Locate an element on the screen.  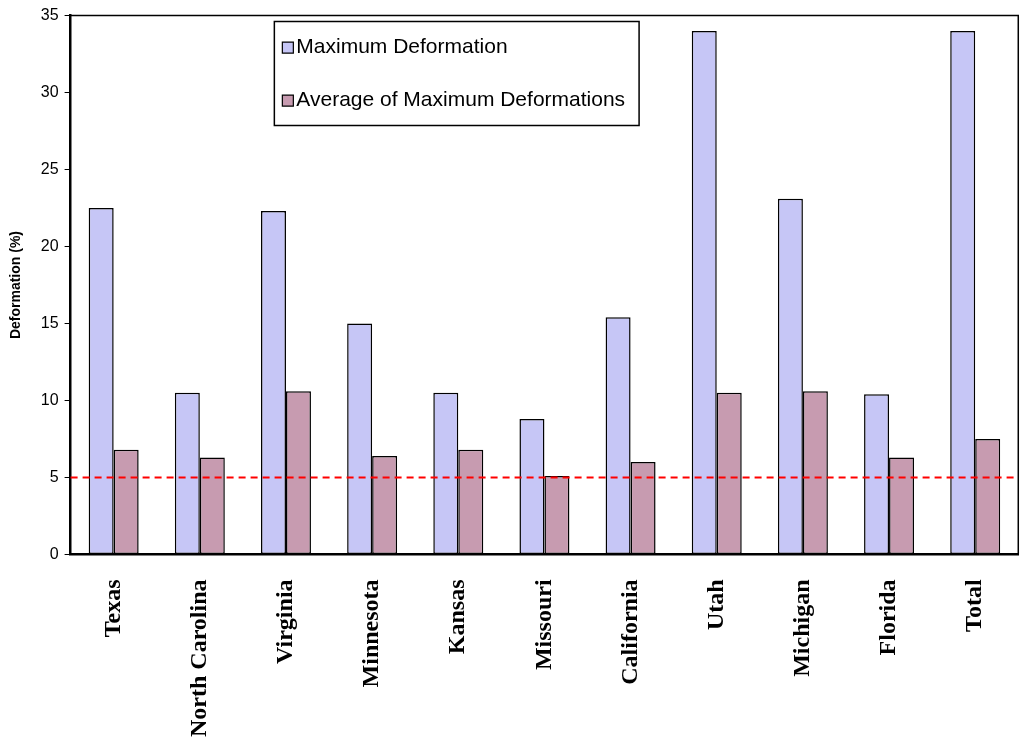
x-tick-label: Michigan is located at coordinates (801, 628).